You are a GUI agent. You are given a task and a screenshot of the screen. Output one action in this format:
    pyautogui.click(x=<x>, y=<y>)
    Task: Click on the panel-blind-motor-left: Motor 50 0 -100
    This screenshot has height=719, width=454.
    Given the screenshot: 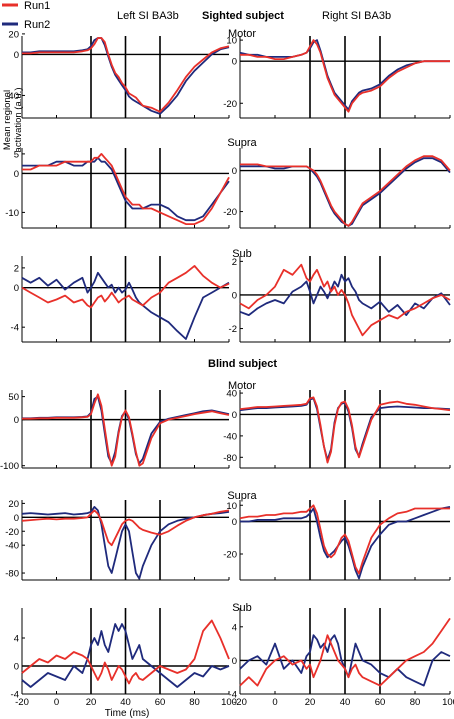 What is the action you would take?
    pyautogui.click(x=128, y=426)
    